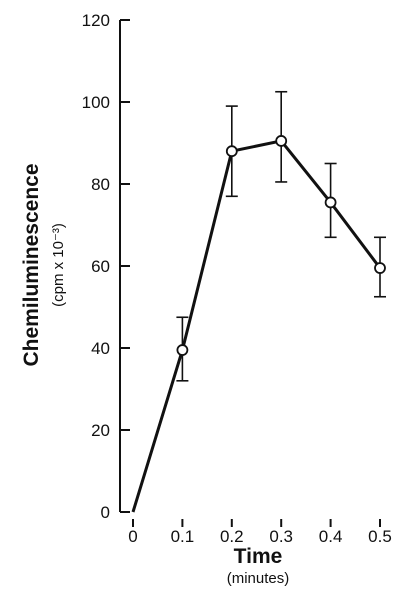  What do you see at coordinates (281, 536) in the screenshot?
I see `x-tick-label: 0.3` at bounding box center [281, 536].